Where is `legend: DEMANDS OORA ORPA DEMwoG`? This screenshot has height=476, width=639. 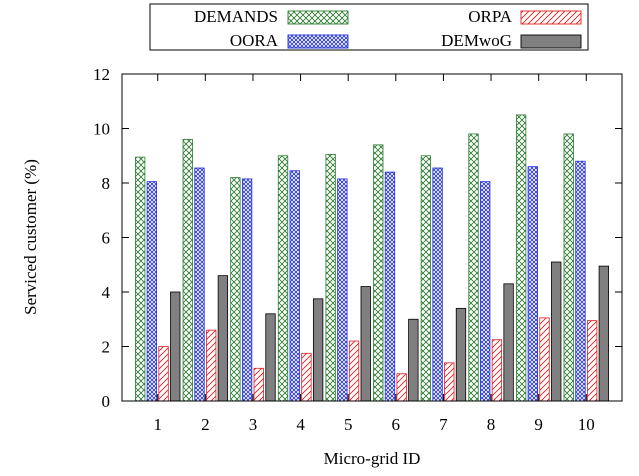 legend: DEMANDS OORA ORPA DEMwoG is located at coordinates (369, 27).